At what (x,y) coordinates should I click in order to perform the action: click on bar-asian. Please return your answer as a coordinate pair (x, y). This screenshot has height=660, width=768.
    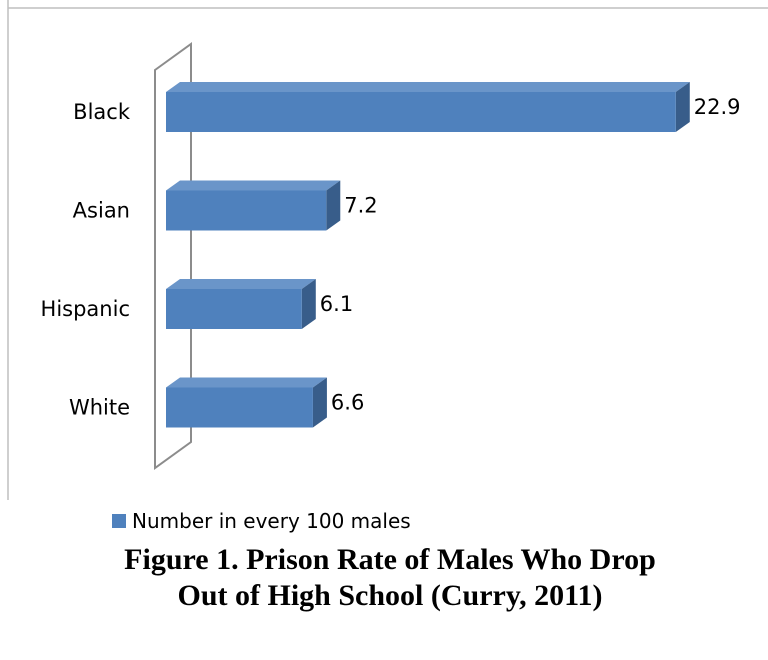
    Looking at the image, I should click on (246, 210).